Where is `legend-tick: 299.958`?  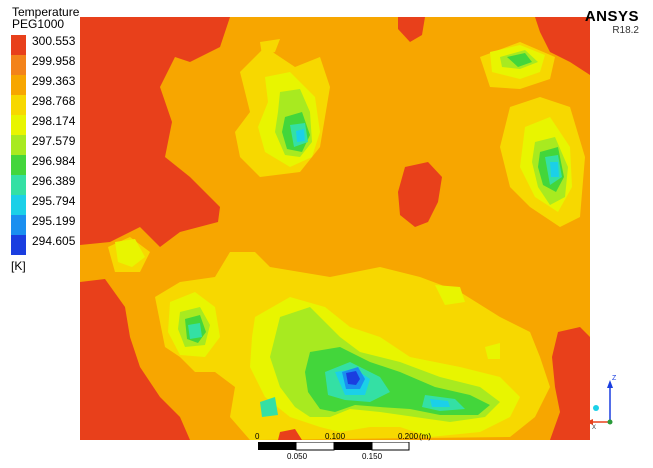 legend-tick: 299.958 is located at coordinates (54, 61).